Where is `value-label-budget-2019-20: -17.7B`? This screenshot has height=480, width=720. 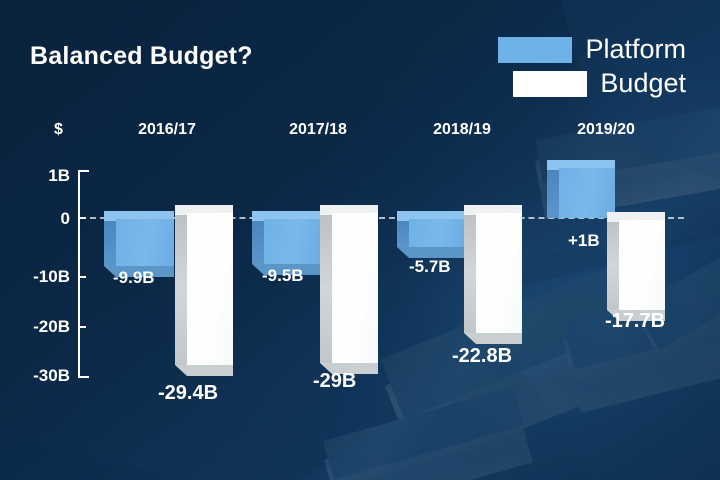 value-label-budget-2019-20: -17.7B is located at coordinates (635, 321).